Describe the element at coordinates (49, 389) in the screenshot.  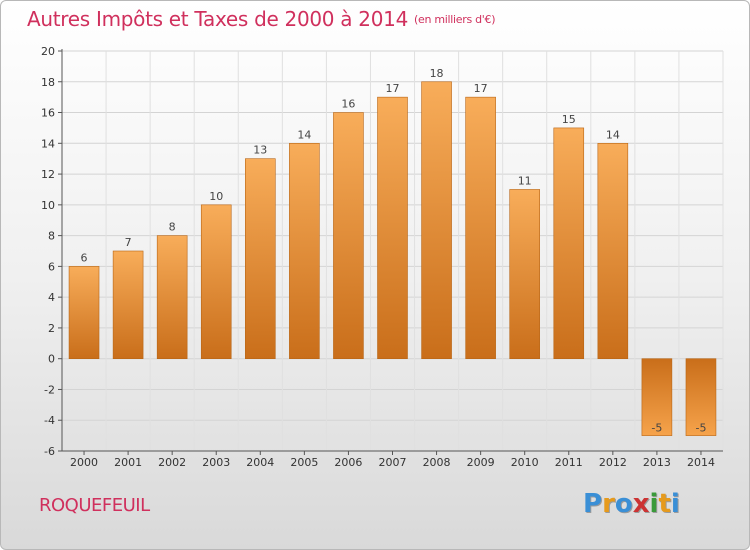
I see `y-tick-label: -2` at that location.